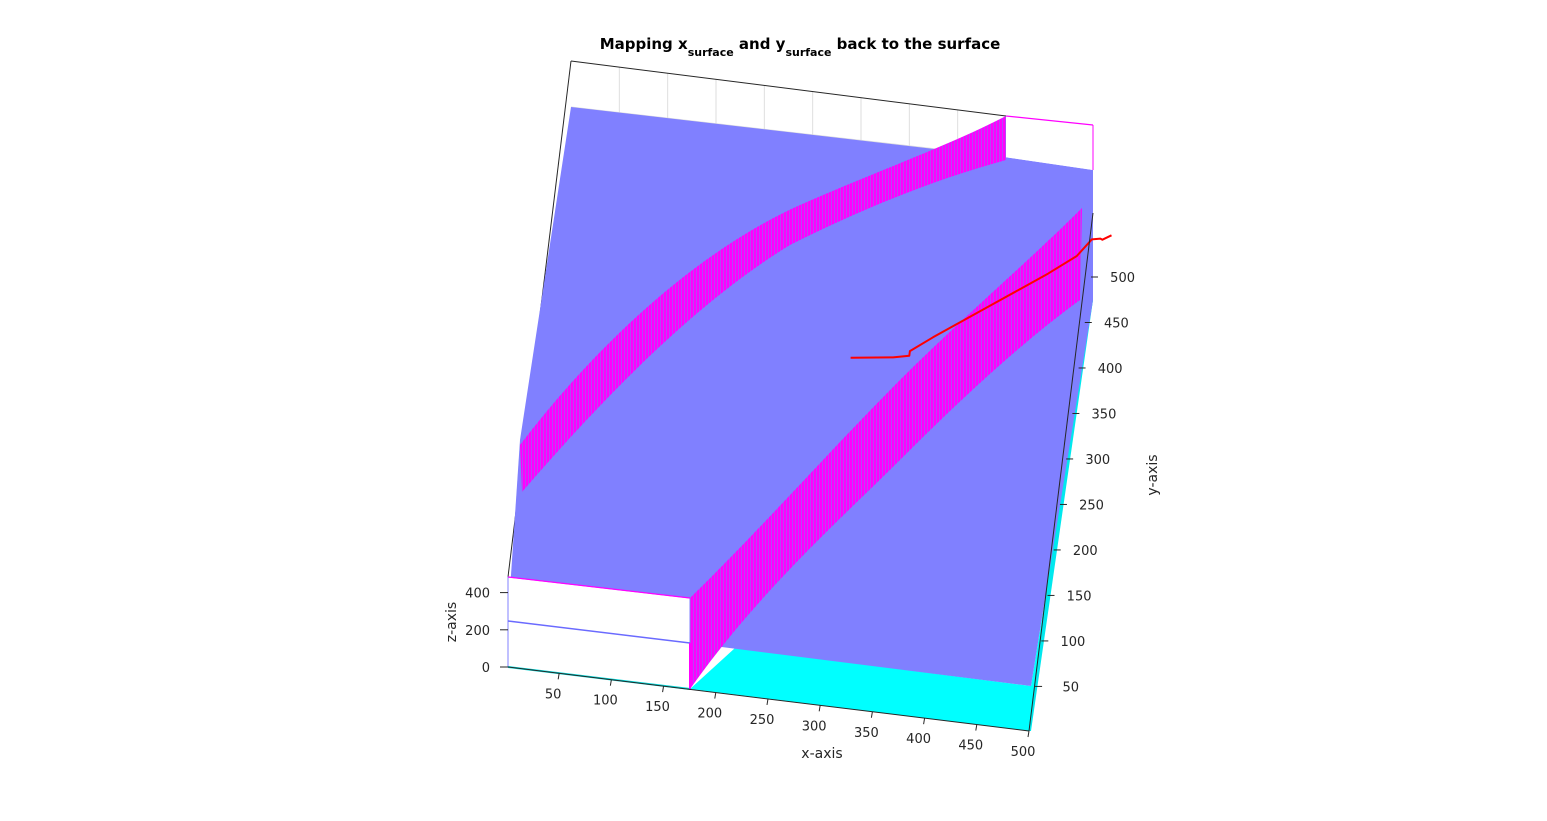 The width and height of the screenshot is (1547, 821). I want to click on y-tick-label: 150, so click(1079, 596).